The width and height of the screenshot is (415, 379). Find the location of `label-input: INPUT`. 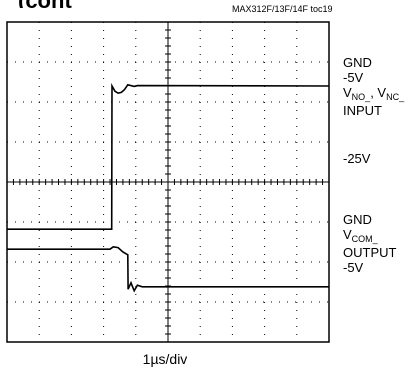

label-input: INPUT is located at coordinates (362, 110).